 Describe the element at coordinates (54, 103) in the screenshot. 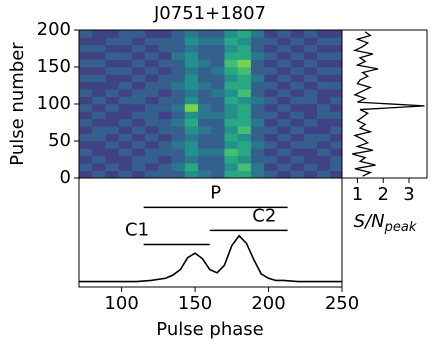

I see `y-tick-label: 100` at that location.